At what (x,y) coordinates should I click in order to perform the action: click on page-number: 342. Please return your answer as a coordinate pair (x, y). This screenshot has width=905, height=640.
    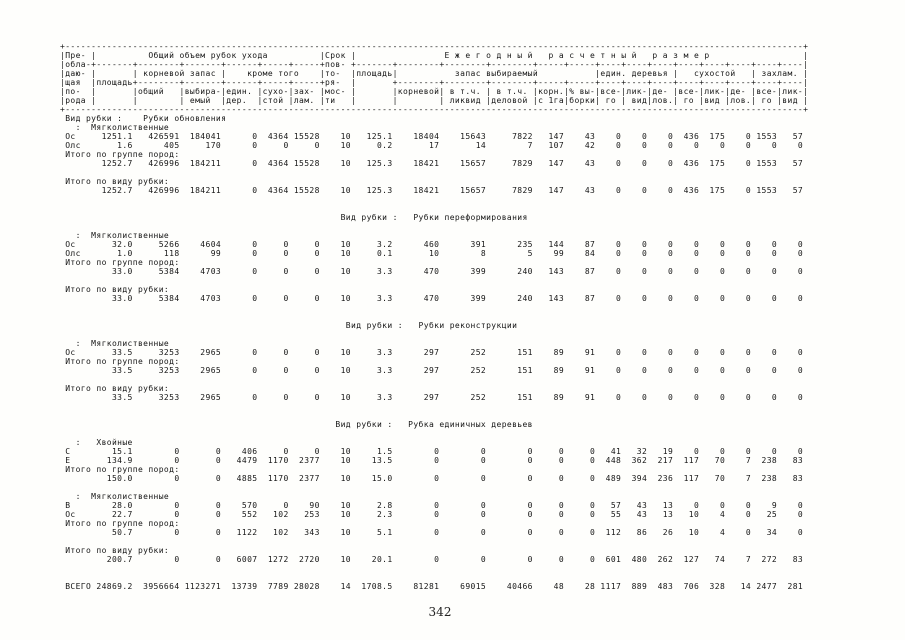
    Looking at the image, I should click on (440, 612).